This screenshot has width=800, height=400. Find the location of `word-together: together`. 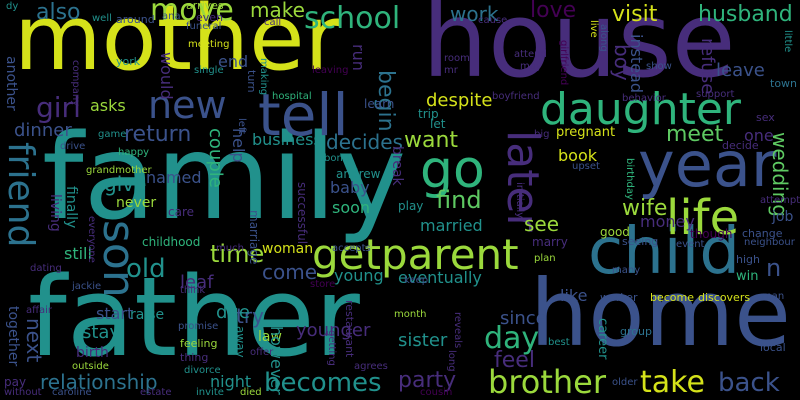

word-together: together is located at coordinates (13, 336).